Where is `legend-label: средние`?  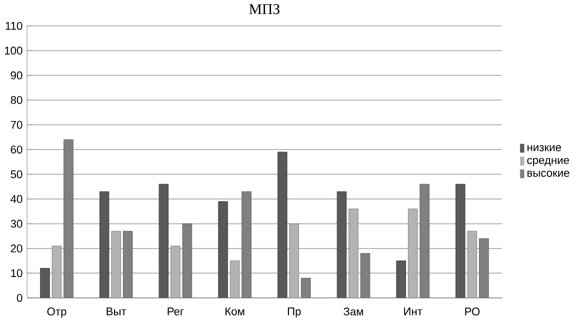
legend-label: средние is located at coordinates (548, 162).